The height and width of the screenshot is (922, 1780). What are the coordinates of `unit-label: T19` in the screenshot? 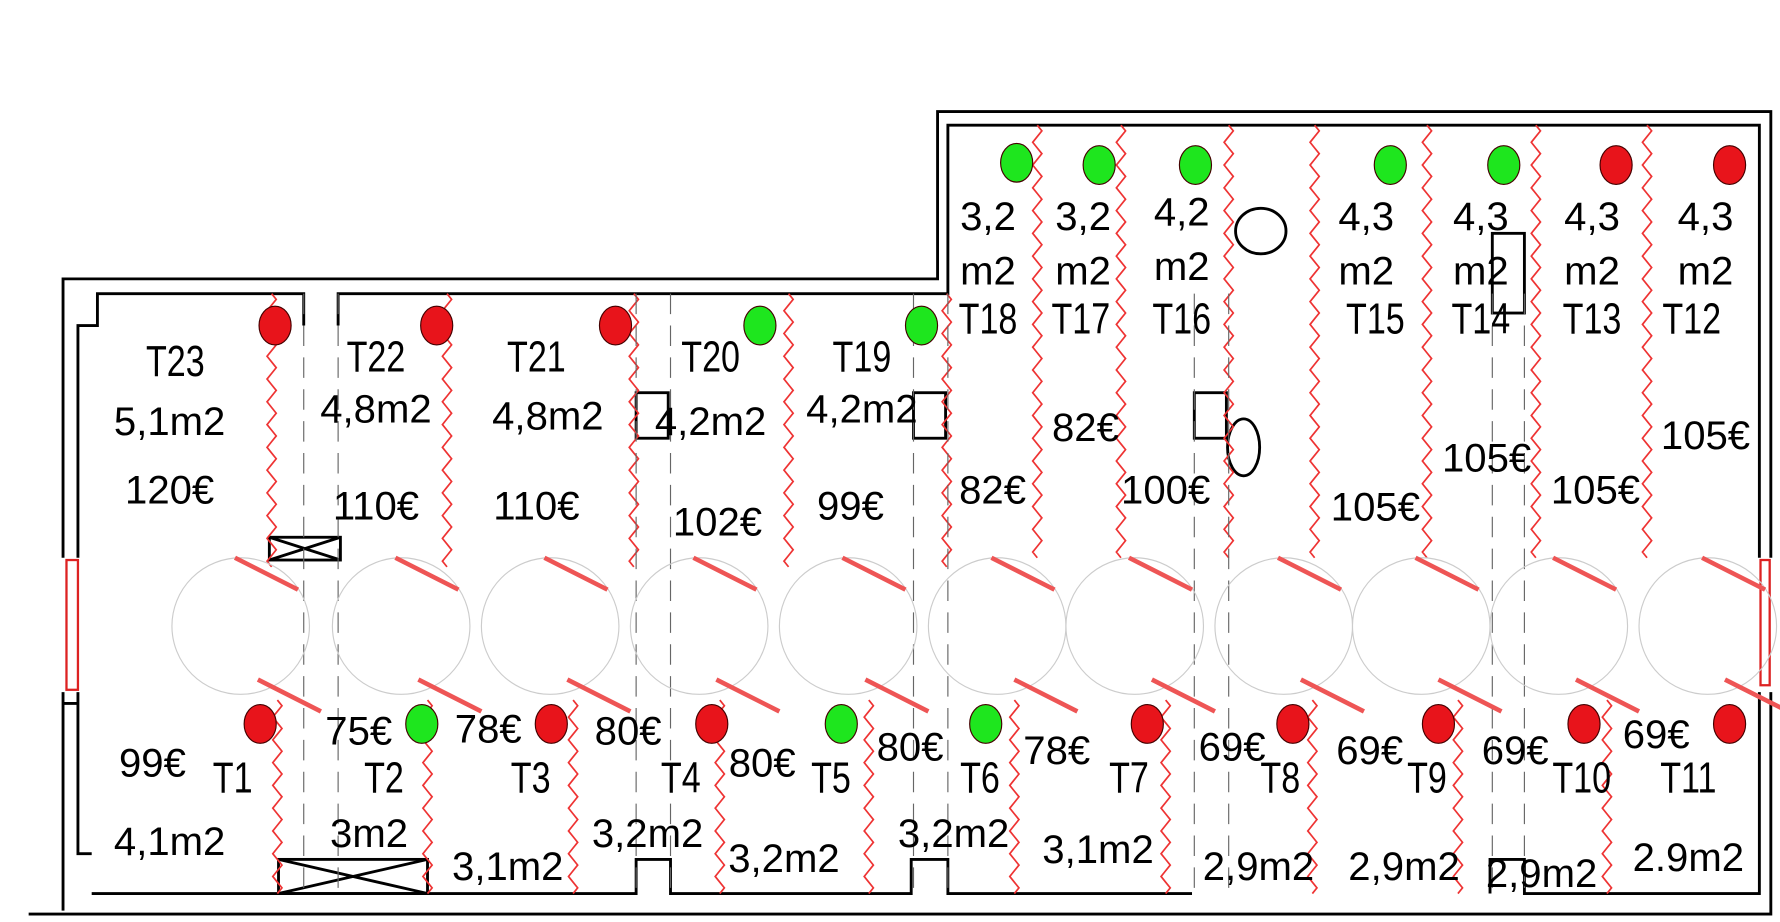 It's located at (862, 356).